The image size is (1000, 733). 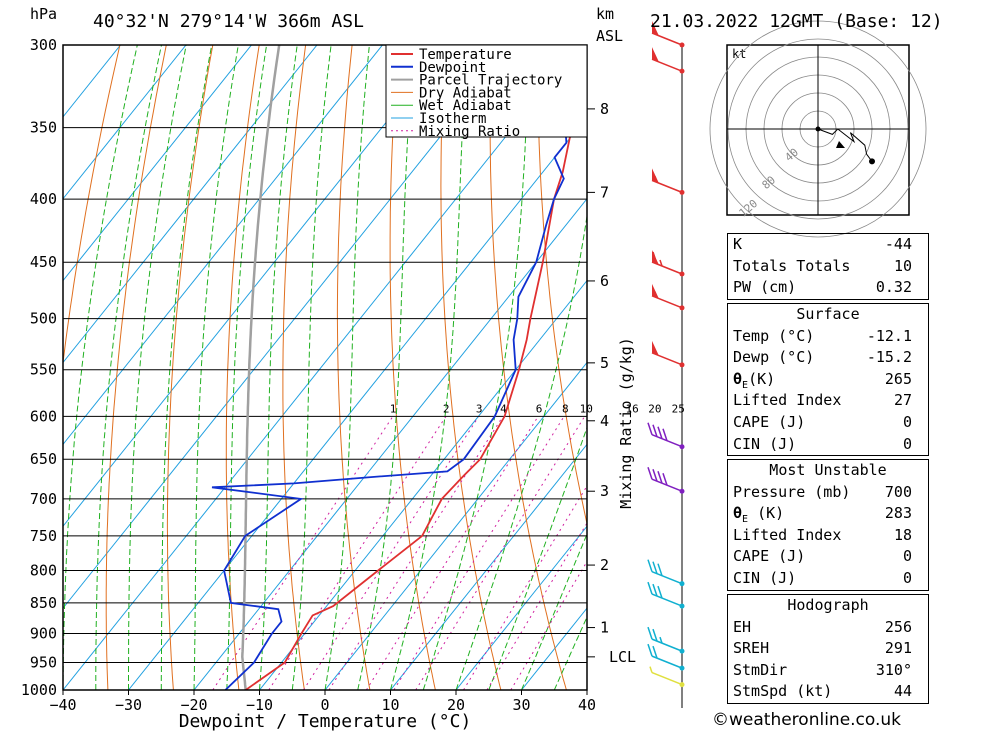 What do you see at coordinates (43, 416) in the screenshot?
I see `pressure-tick-label: 600` at bounding box center [43, 416].